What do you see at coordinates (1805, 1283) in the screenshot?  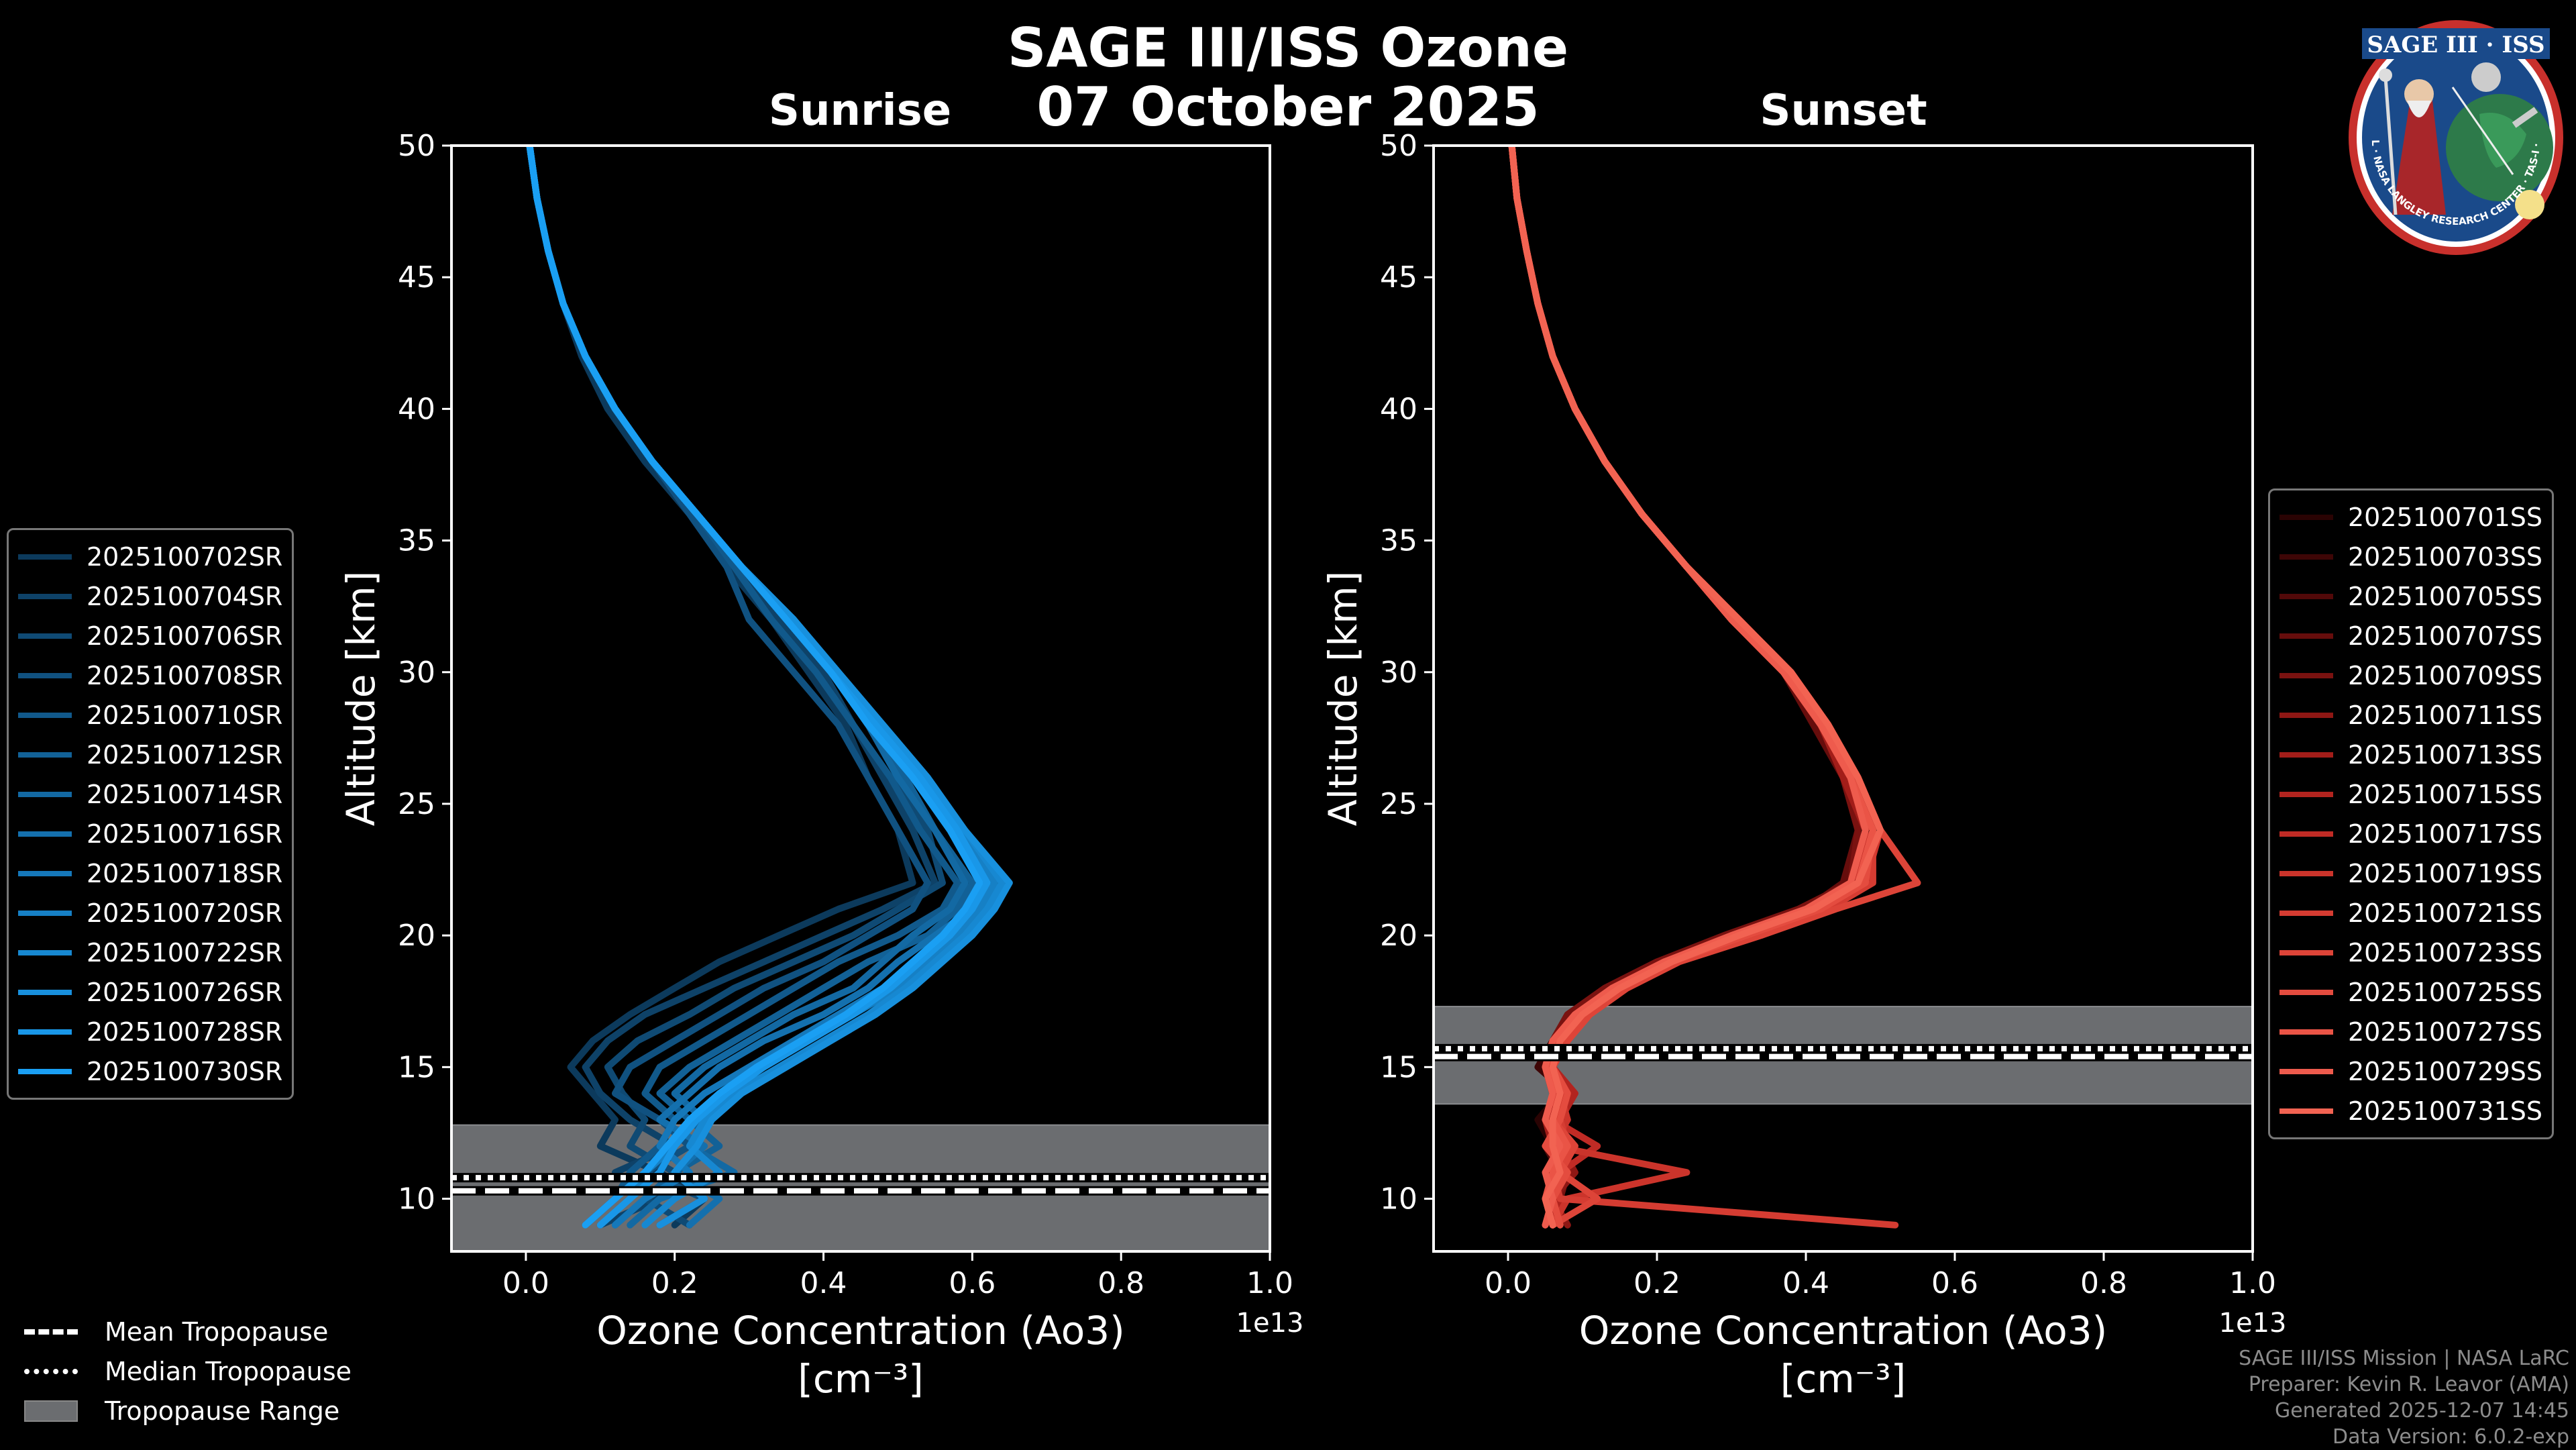 I see `sunset-x-tick-label: 0.4` at bounding box center [1805, 1283].